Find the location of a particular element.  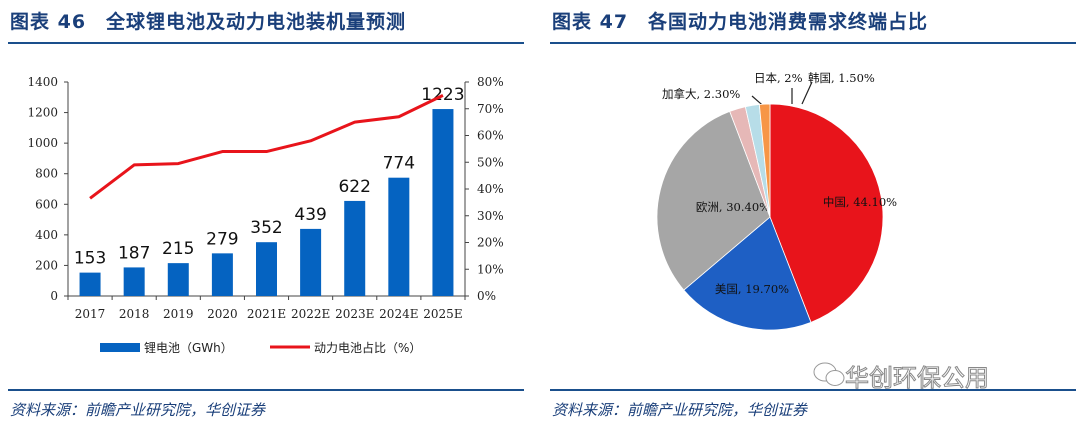

right-source: 资料来源：前瞻产业研究院，华创证券 is located at coordinates (680, 410).